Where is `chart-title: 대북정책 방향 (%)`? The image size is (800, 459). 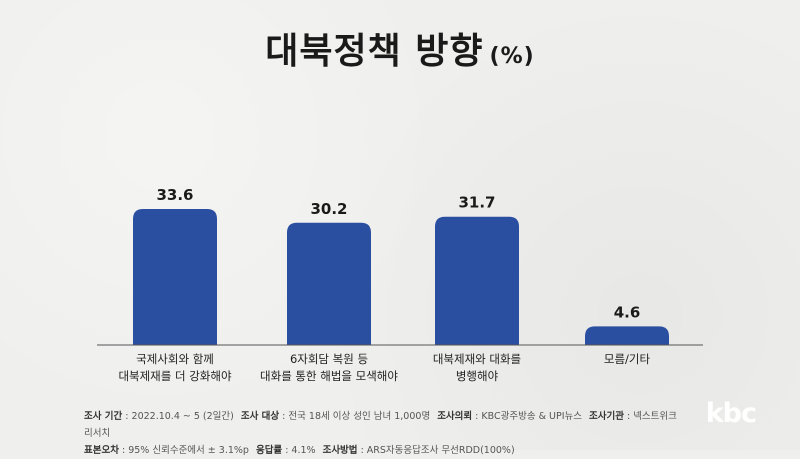 chart-title: 대북정책 방향 (%) is located at coordinates (400, 48).